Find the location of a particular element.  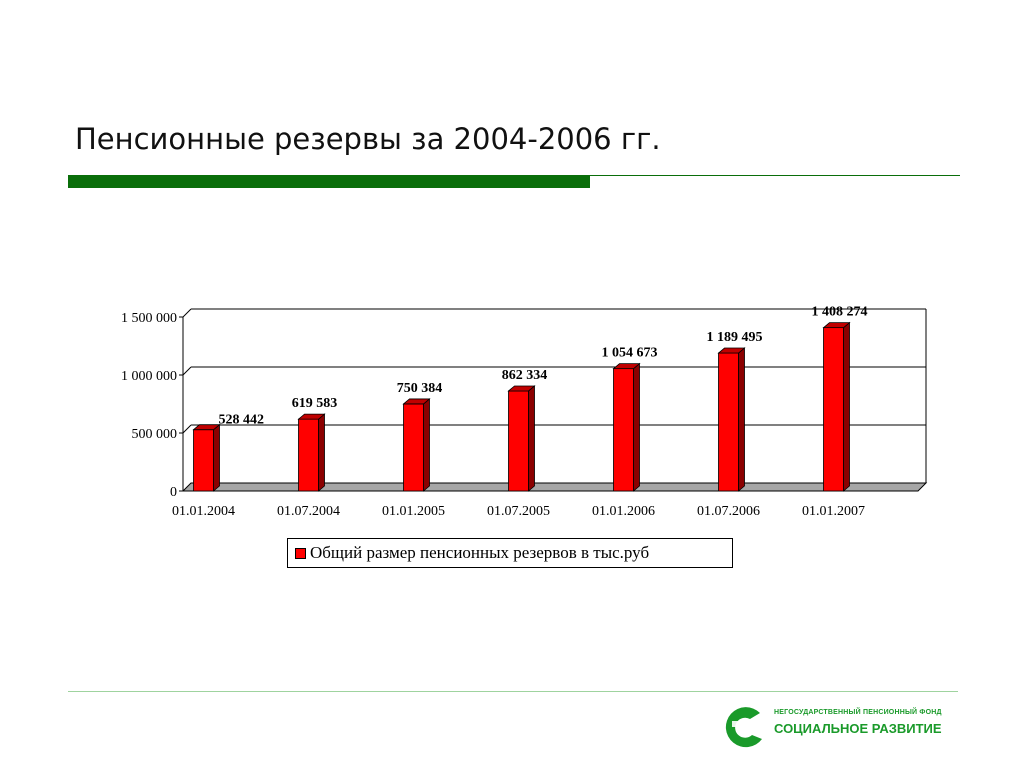

y-tick-label: 0 is located at coordinates (173, 492).